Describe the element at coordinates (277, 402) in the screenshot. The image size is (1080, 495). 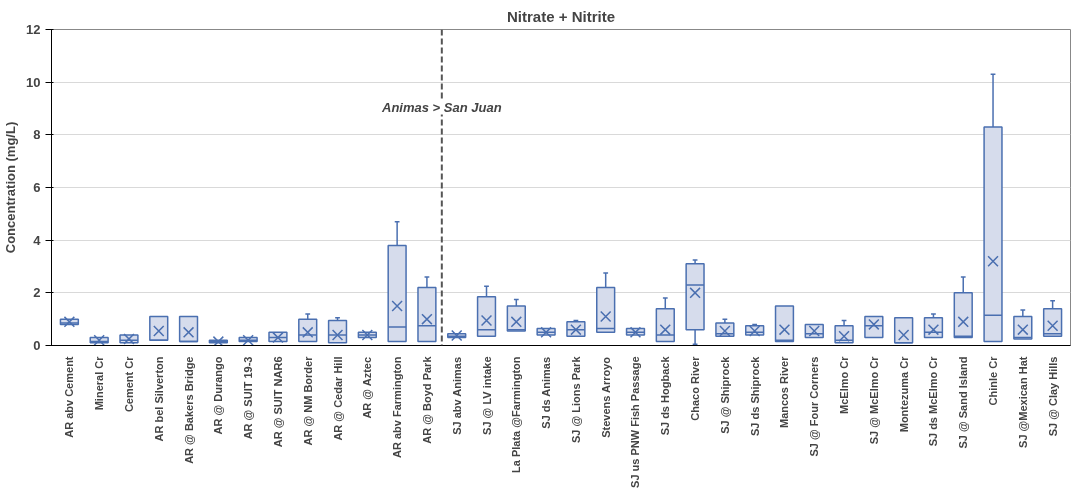
I see `x-tick-label: AR @ SUIT NAR6` at that location.